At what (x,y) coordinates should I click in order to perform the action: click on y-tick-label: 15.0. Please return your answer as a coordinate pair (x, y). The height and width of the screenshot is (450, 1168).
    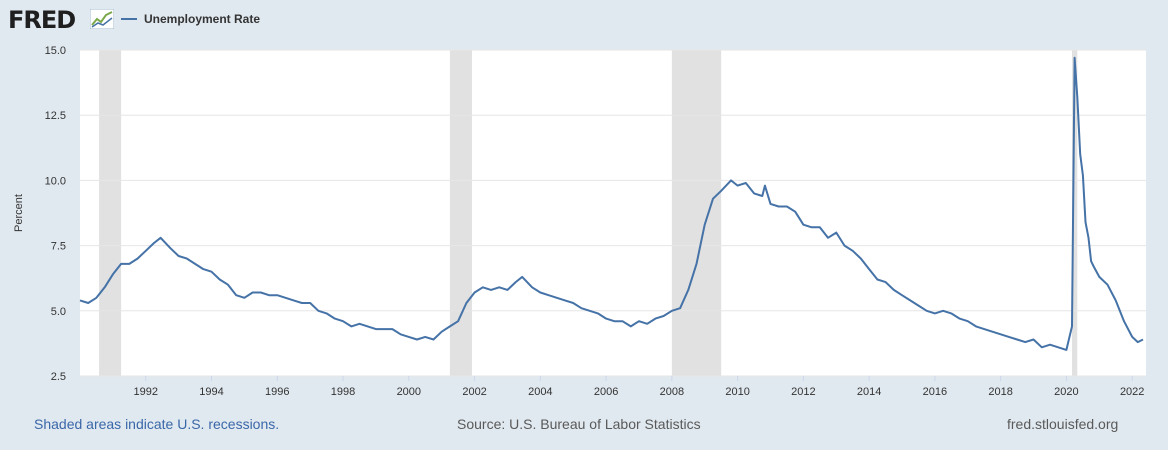
    Looking at the image, I should click on (55, 51).